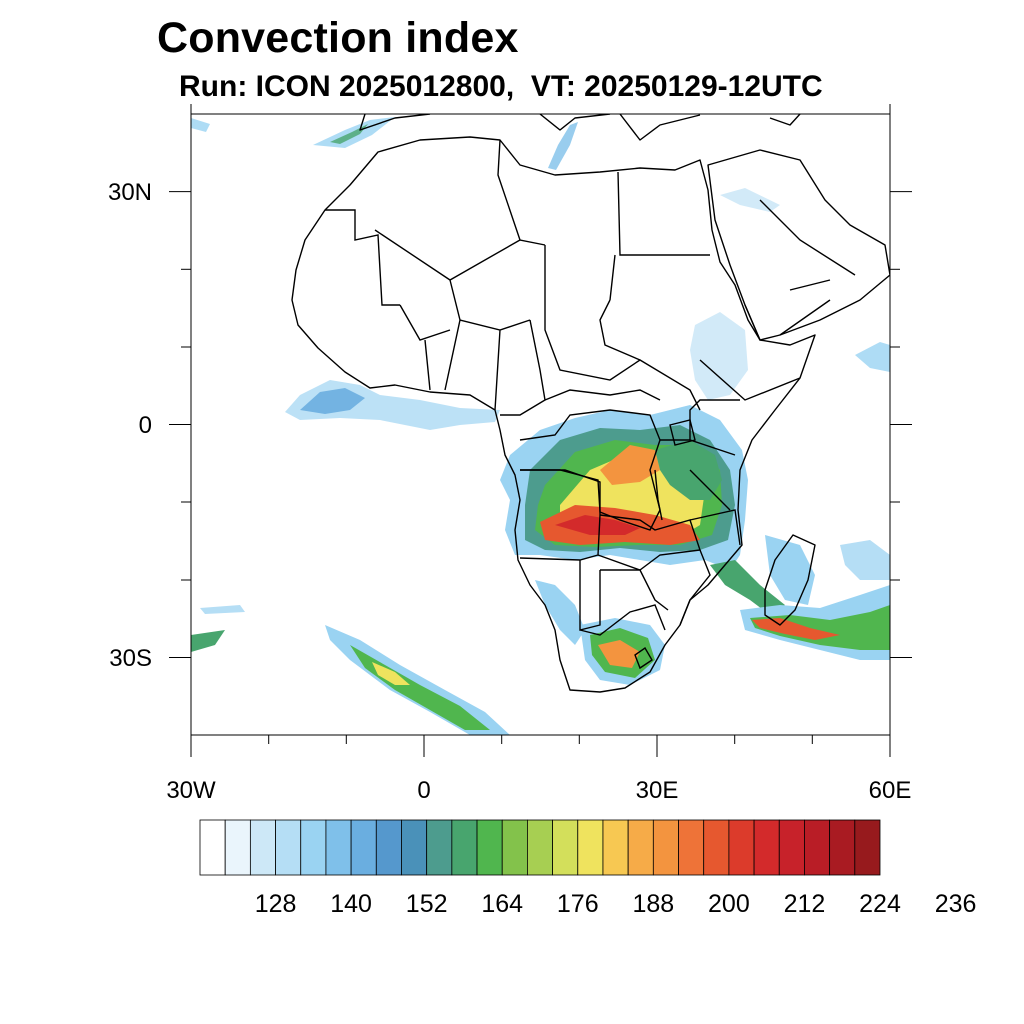 Image resolution: width=1024 pixels, height=1024 pixels. What do you see at coordinates (872, 357) in the screenshot?
I see `convection-area-arabian-sea` at bounding box center [872, 357].